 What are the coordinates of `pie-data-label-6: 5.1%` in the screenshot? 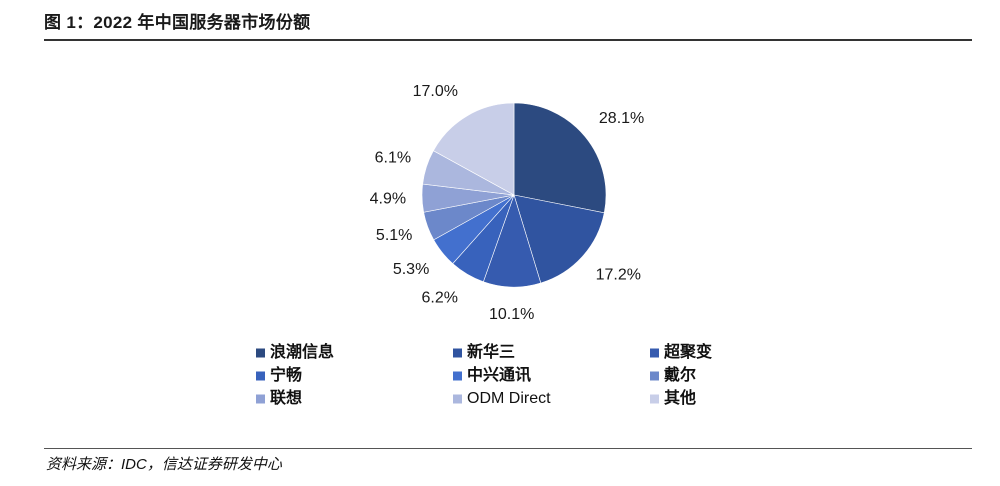 It's located at (394, 235).